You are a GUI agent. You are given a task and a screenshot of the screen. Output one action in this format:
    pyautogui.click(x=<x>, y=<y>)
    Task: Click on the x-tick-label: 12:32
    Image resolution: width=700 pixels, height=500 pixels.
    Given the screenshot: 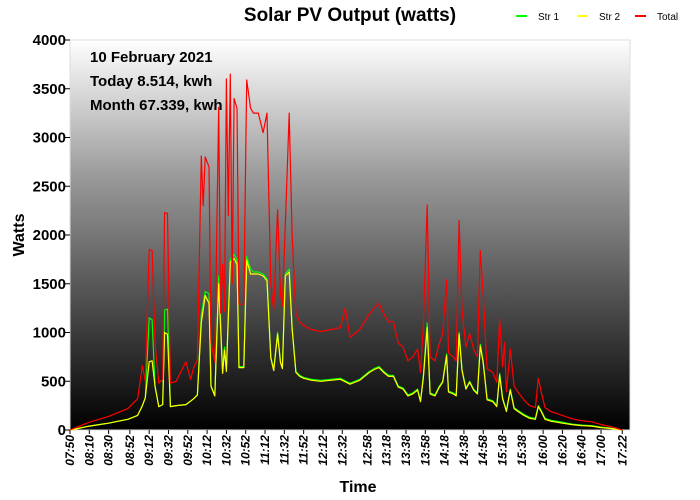 What is the action you would take?
    pyautogui.click(x=342, y=450)
    